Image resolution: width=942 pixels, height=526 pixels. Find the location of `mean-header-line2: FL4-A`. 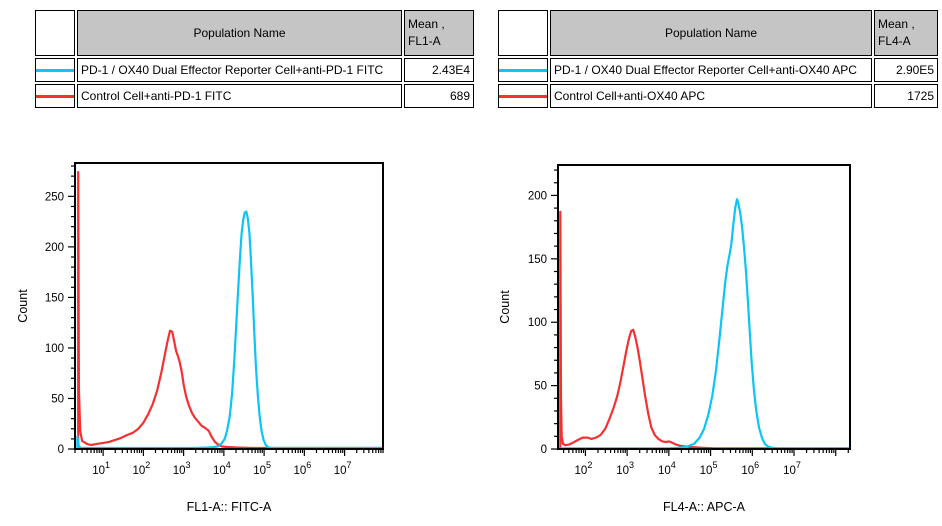

mean-header-line2: FL4-A is located at coordinates (894, 41).